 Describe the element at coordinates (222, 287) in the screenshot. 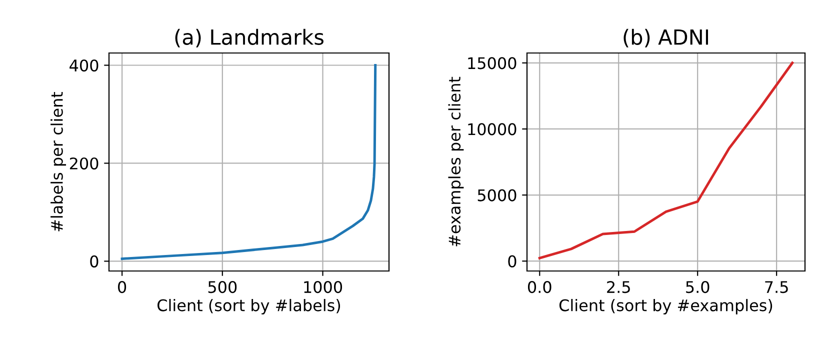

I see `x-tick-label: 500` at that location.